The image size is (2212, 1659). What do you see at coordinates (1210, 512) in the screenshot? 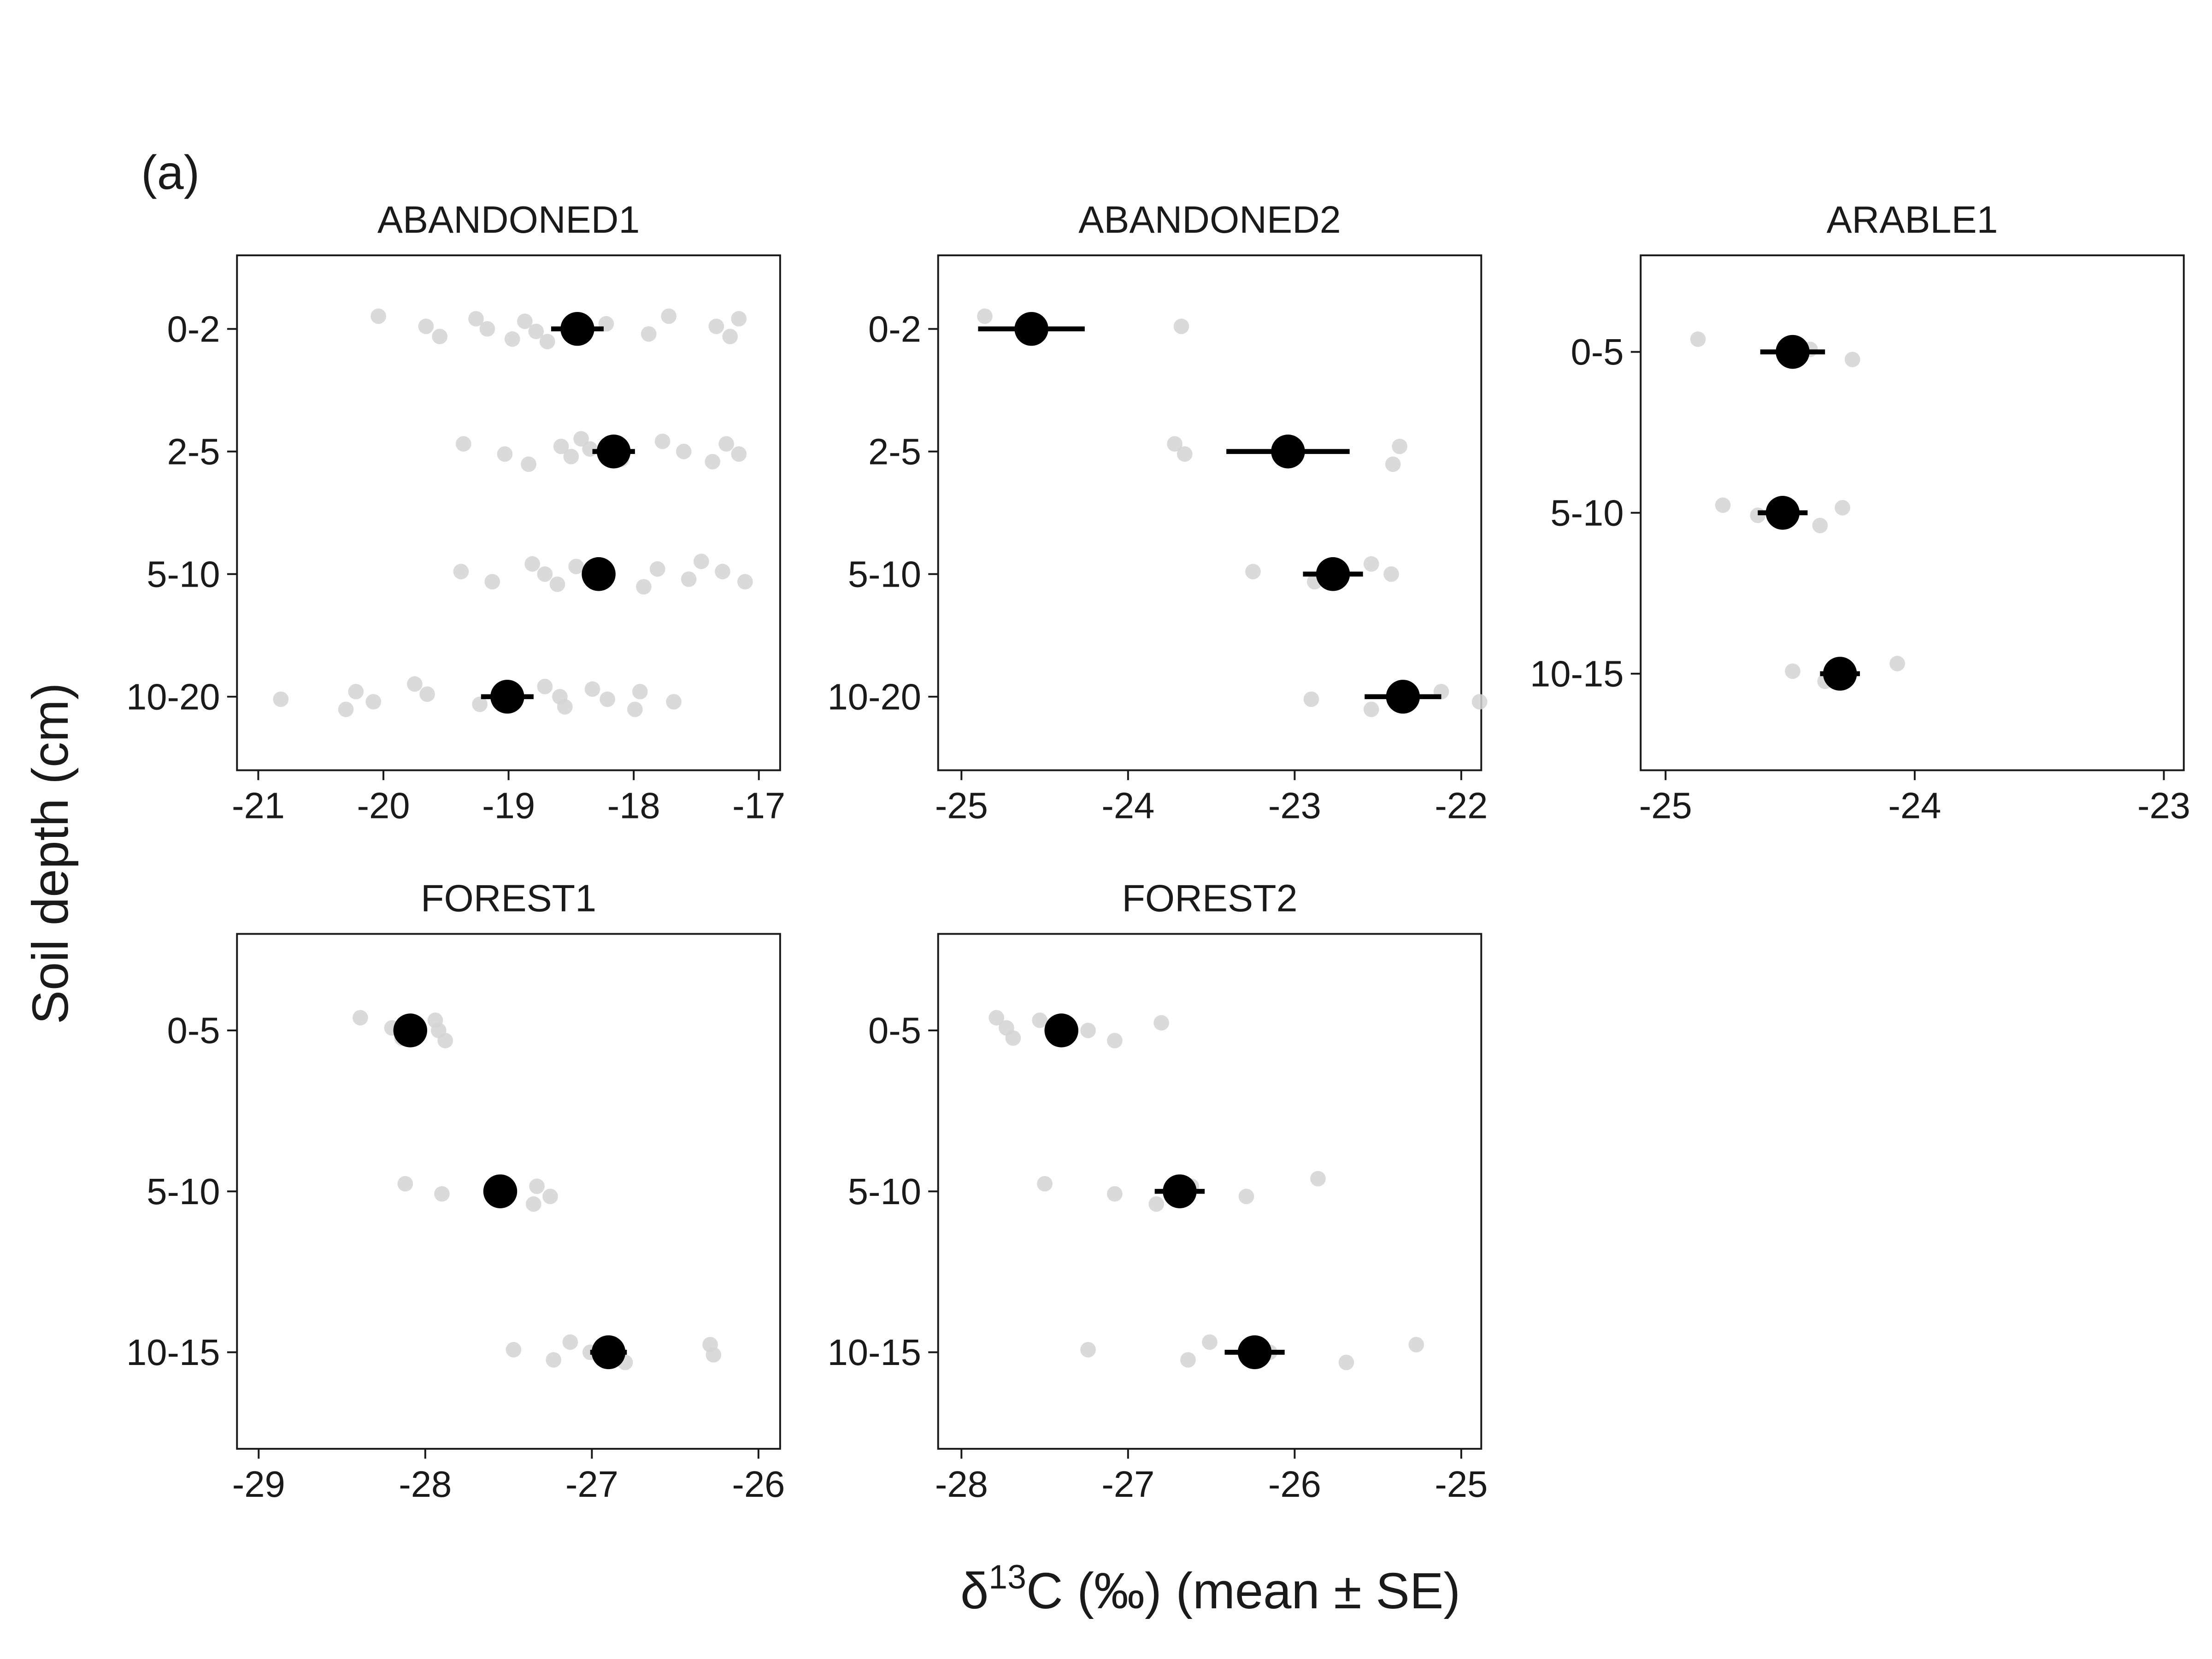
I see `plot-frame` at bounding box center [1210, 512].